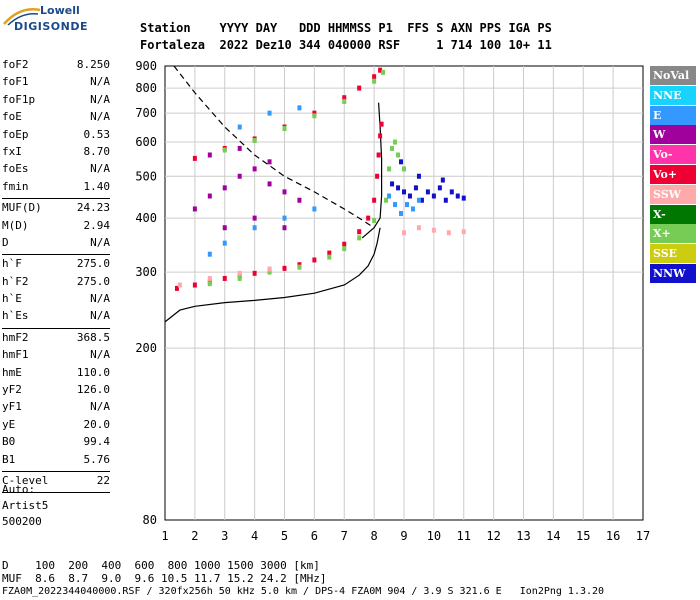  What do you see at coordinates (146, 218) in the screenshot?
I see `y-tick-label: 400` at bounding box center [146, 218].